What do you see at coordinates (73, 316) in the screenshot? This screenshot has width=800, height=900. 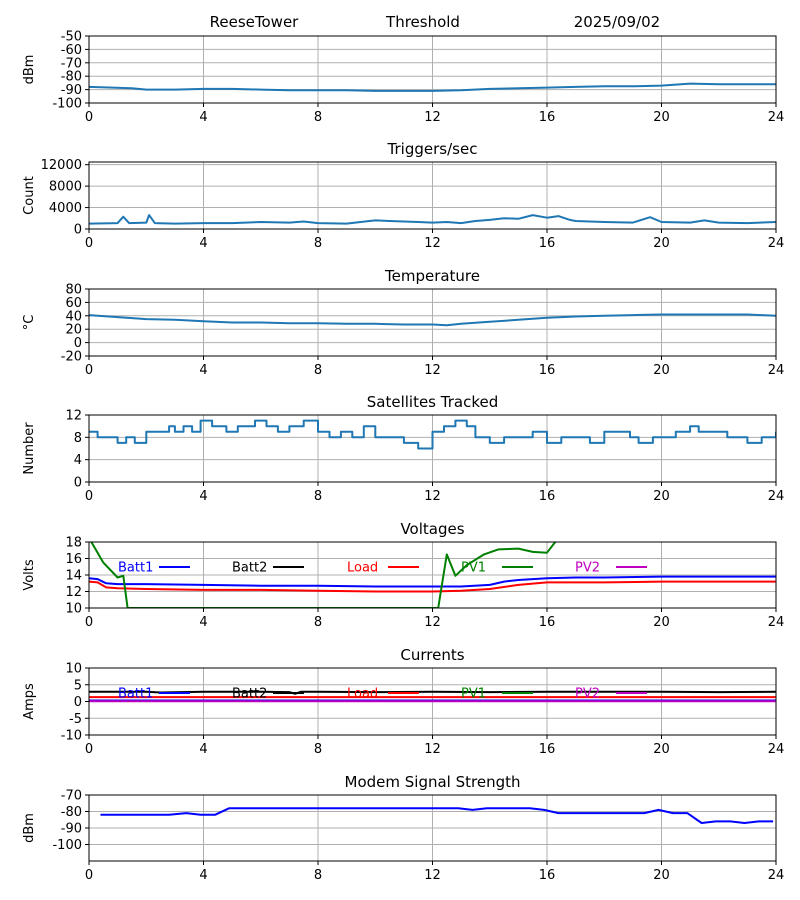 I see `y-tick-label: 40` at bounding box center [73, 316].